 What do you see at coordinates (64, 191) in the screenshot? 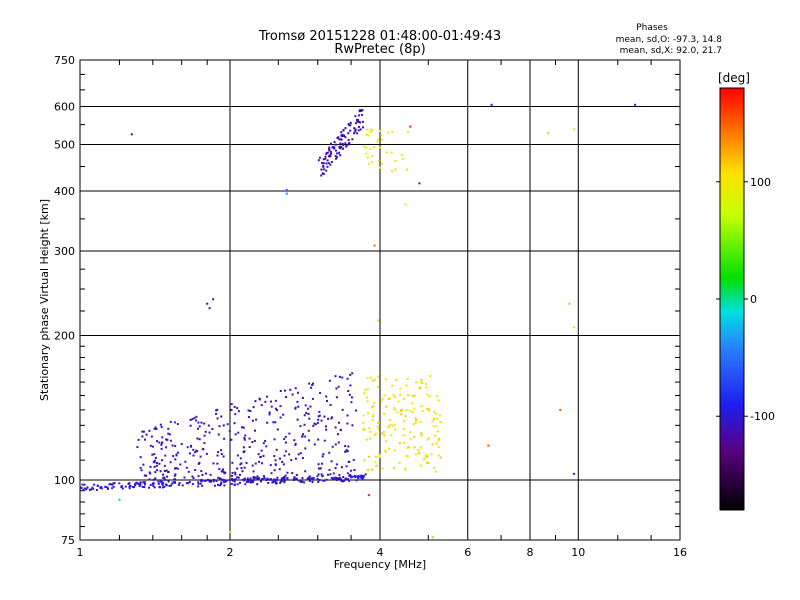
I see `y-tick-label: 400` at bounding box center [64, 191].